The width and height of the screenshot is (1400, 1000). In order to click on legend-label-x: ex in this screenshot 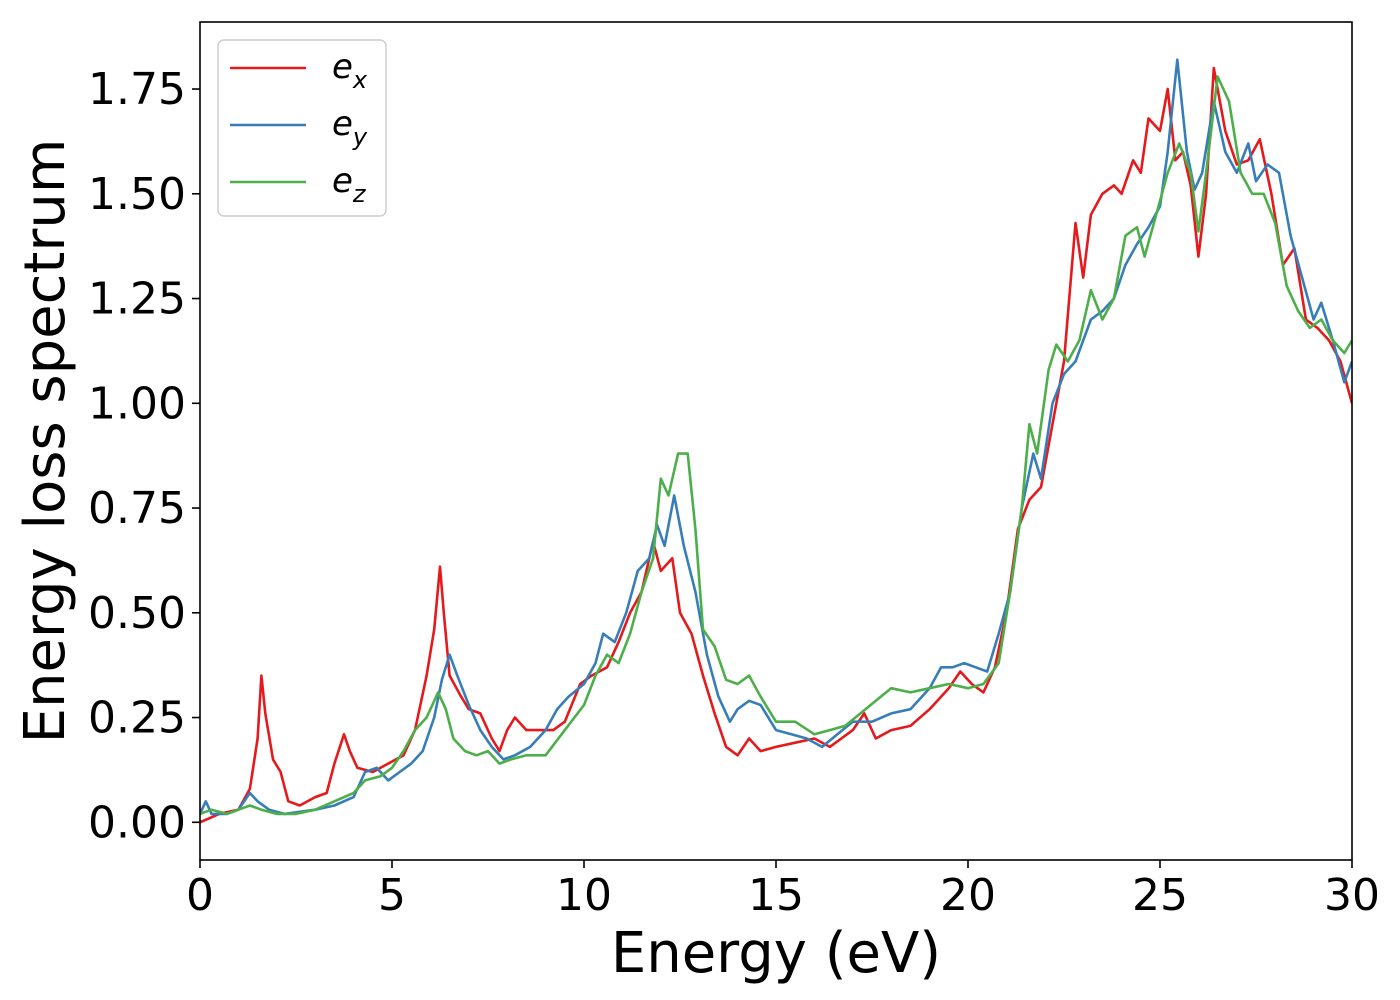, I will do `click(350, 70)`.